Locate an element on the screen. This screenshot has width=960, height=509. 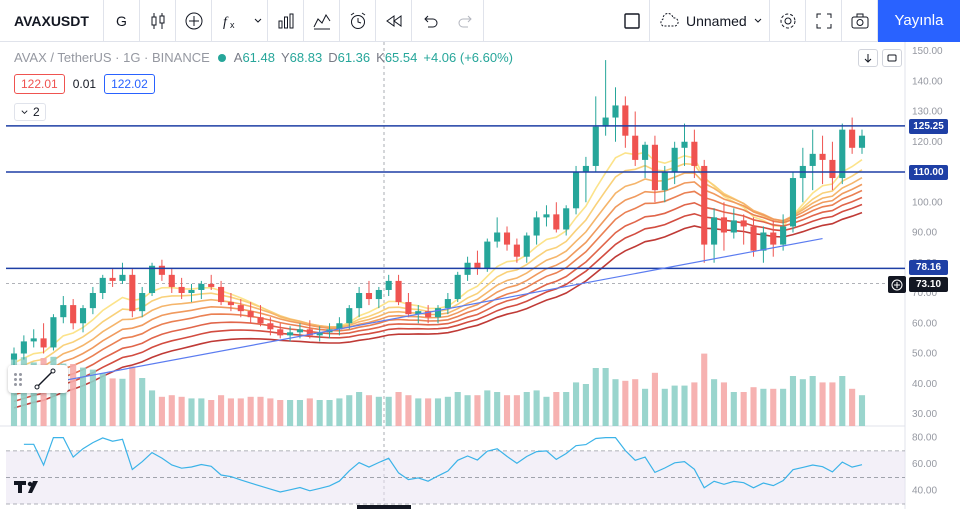
indicators-toggle: 2 is located at coordinates (30, 112).